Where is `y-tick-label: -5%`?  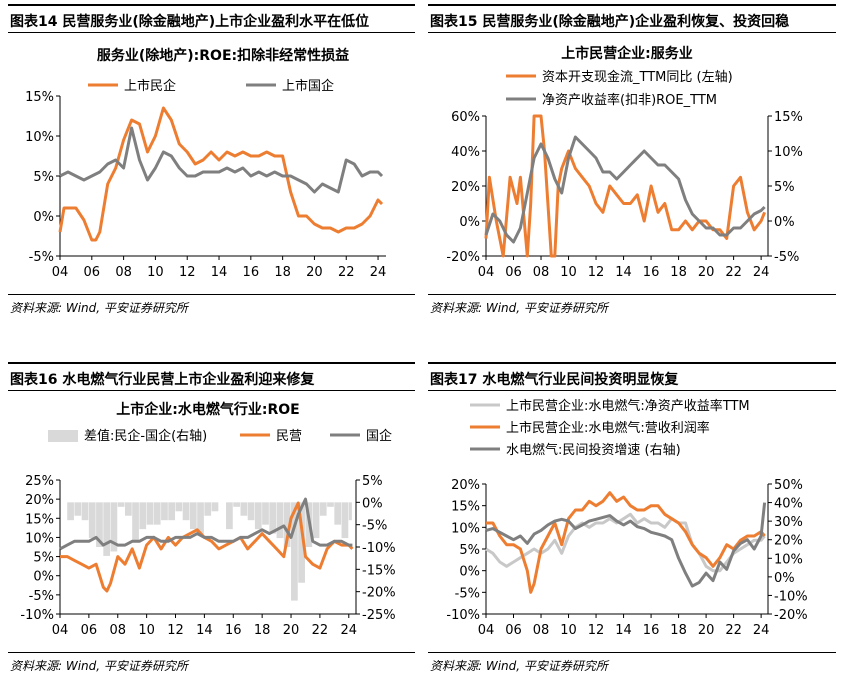 y-tick-label: -5% is located at coordinates (41, 257).